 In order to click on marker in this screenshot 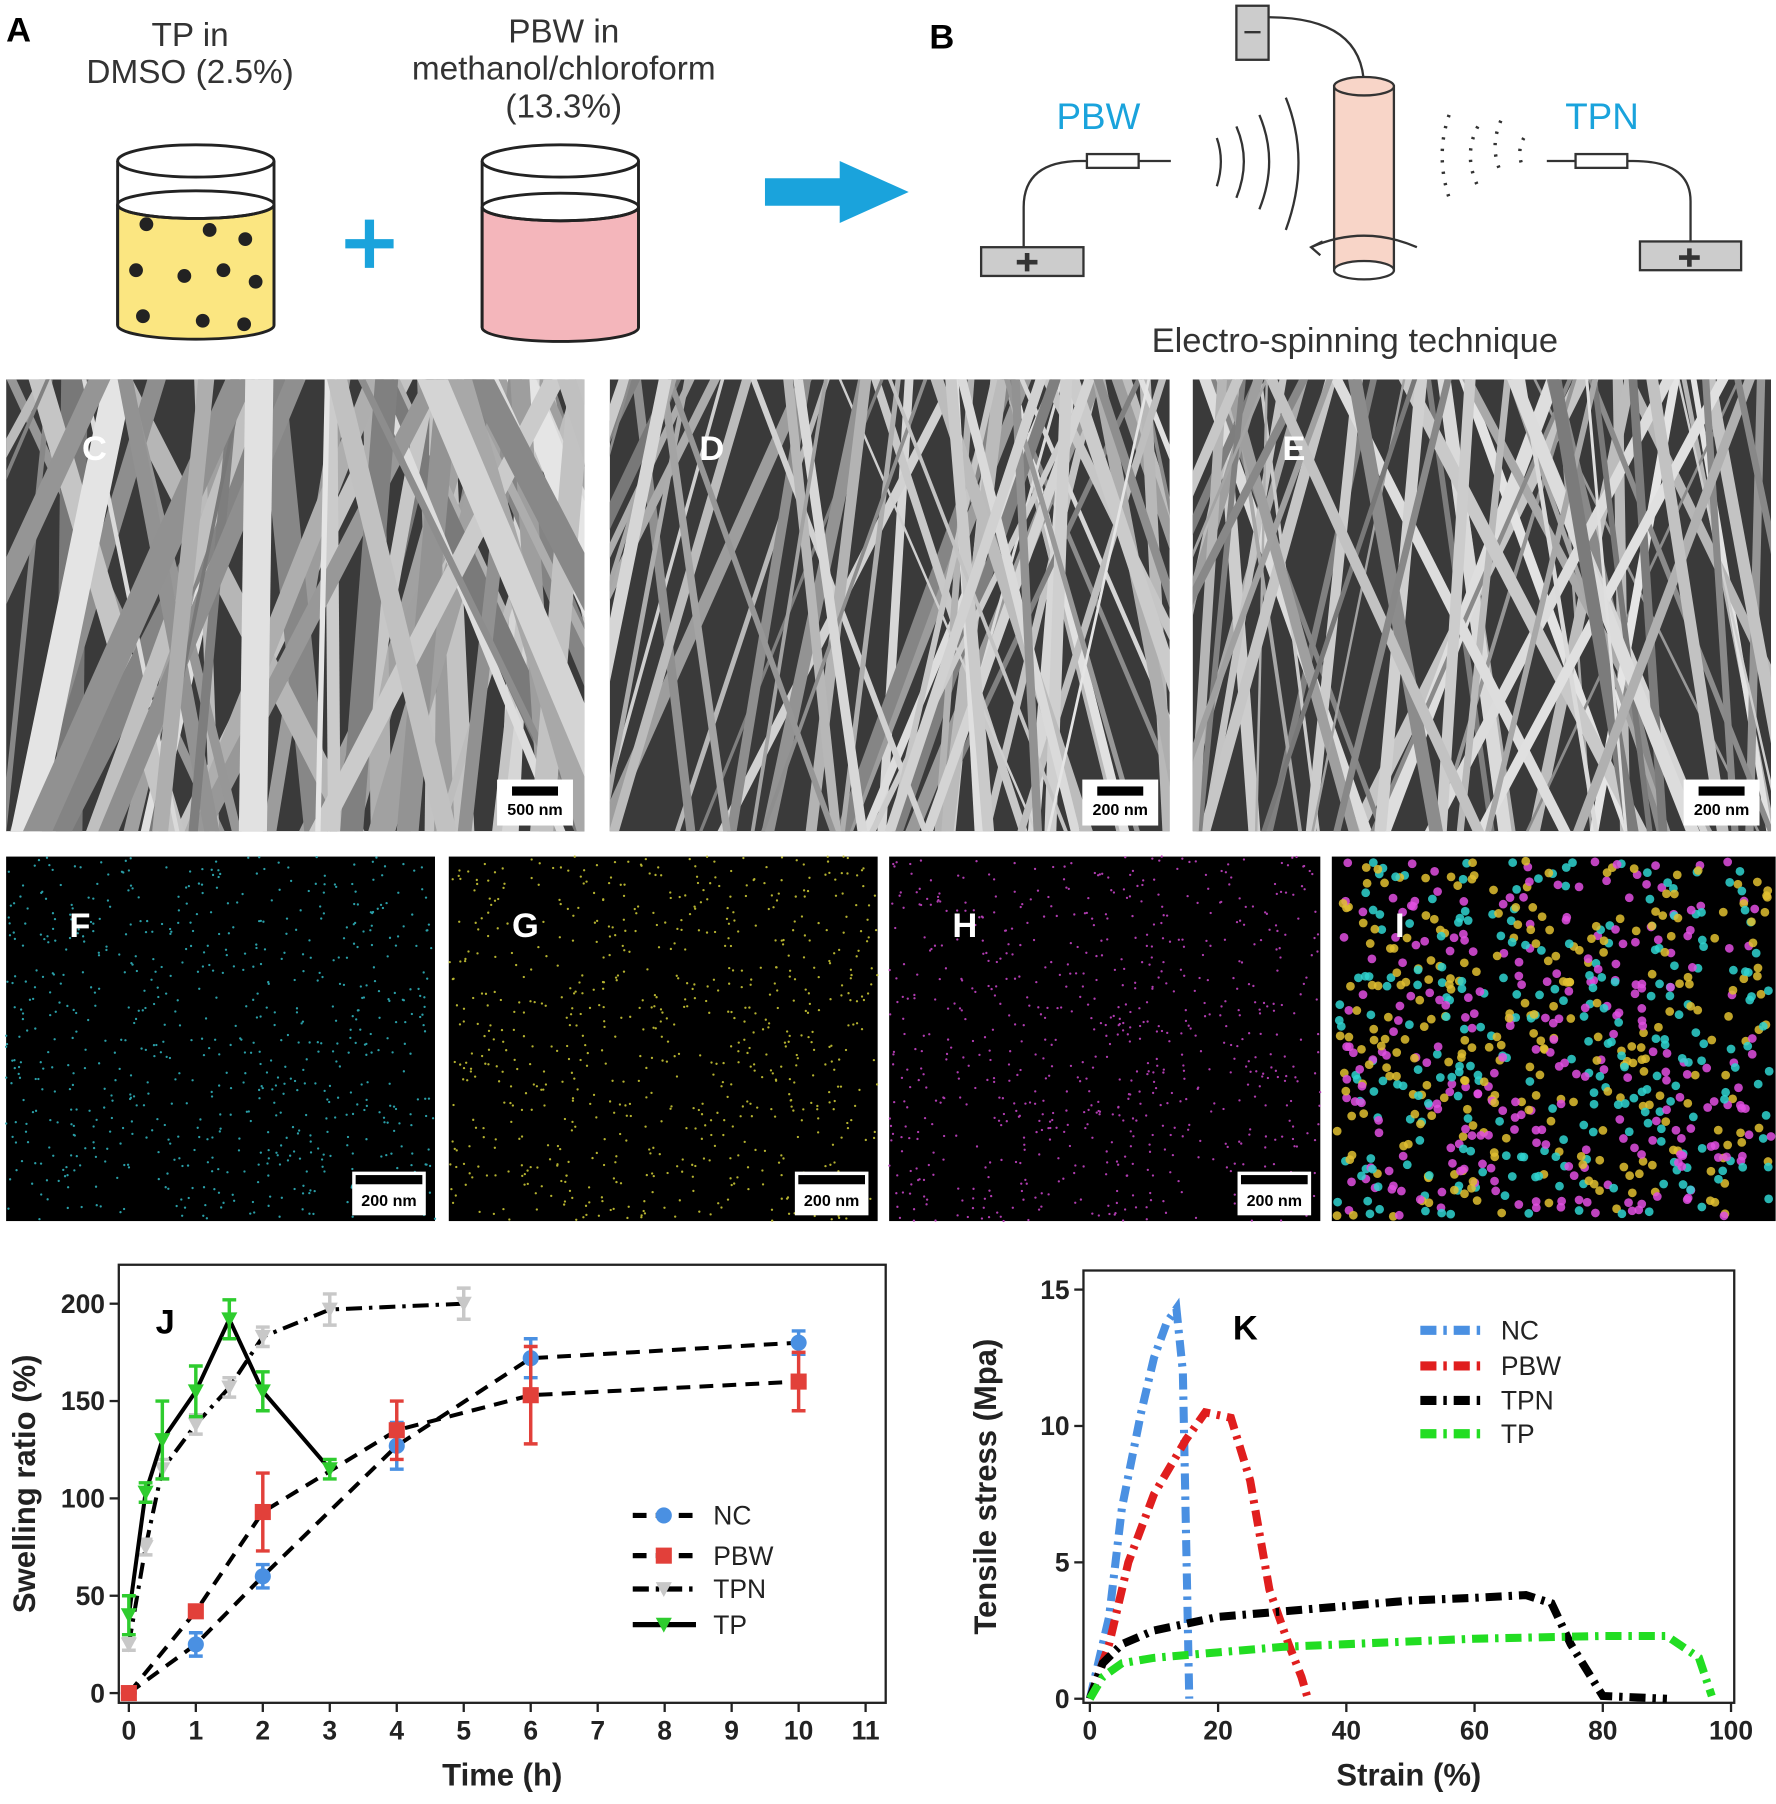, I will do `click(262, 1392)`.